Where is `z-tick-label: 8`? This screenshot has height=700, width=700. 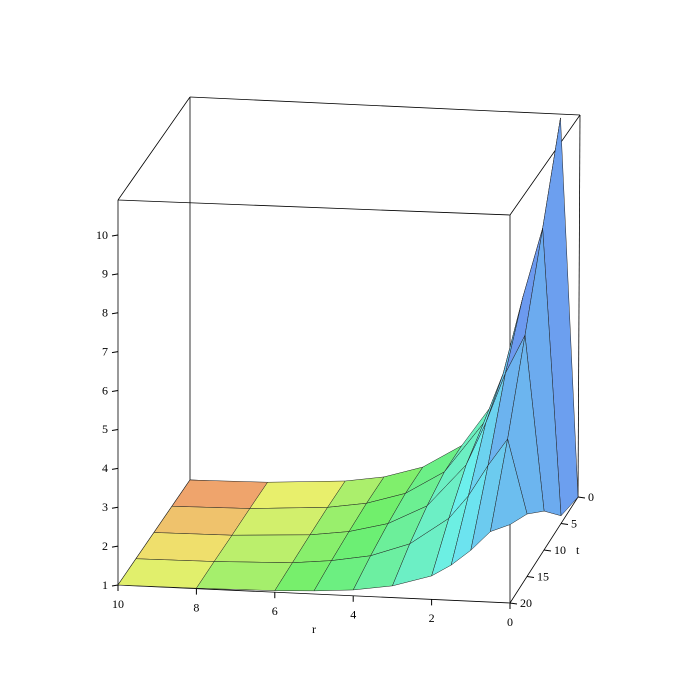
z-tick-label: 8 is located at coordinates (105, 313).